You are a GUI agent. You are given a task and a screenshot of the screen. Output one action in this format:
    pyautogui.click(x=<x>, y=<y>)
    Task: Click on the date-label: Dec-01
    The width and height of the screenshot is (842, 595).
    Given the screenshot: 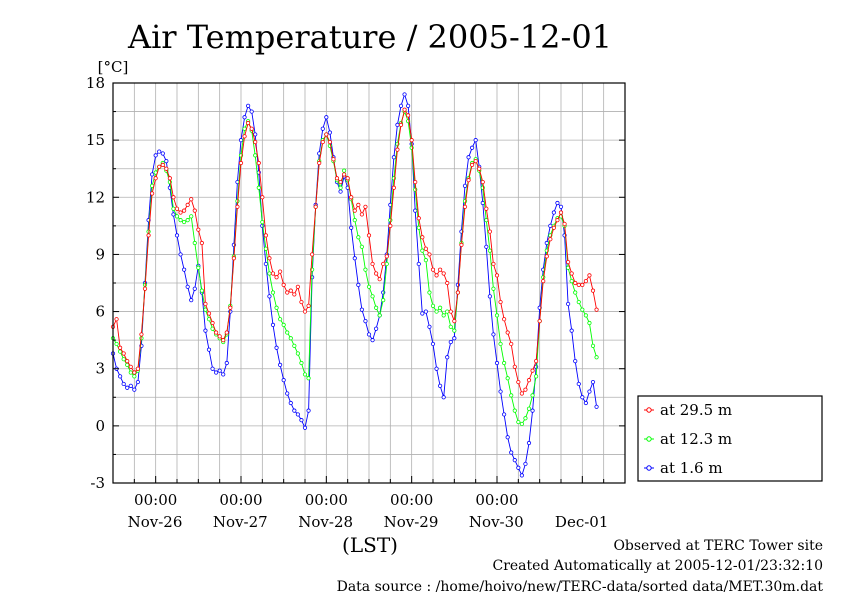 What is the action you would take?
    pyautogui.click(x=581, y=522)
    